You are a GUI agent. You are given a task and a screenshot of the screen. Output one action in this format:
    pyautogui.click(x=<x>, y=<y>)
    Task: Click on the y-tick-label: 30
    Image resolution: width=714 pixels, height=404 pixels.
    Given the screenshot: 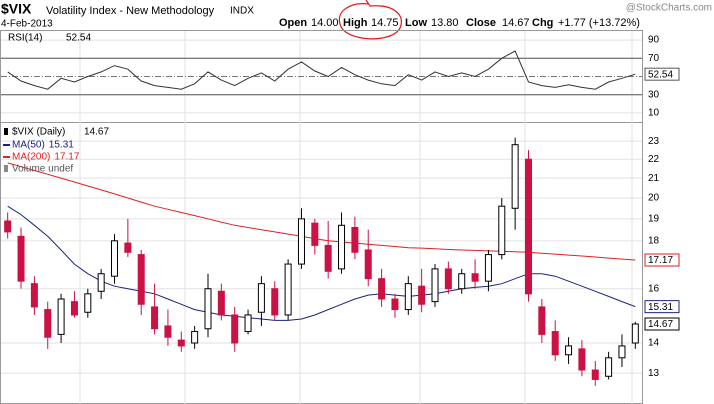 What is the action you would take?
    pyautogui.click(x=654, y=94)
    